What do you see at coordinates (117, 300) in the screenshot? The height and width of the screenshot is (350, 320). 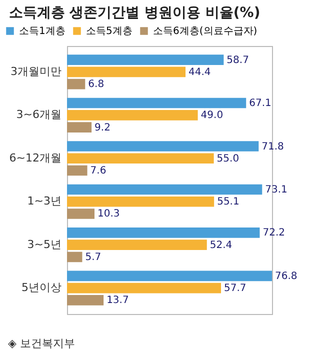 I see `data-label: 13.7` at bounding box center [117, 300].